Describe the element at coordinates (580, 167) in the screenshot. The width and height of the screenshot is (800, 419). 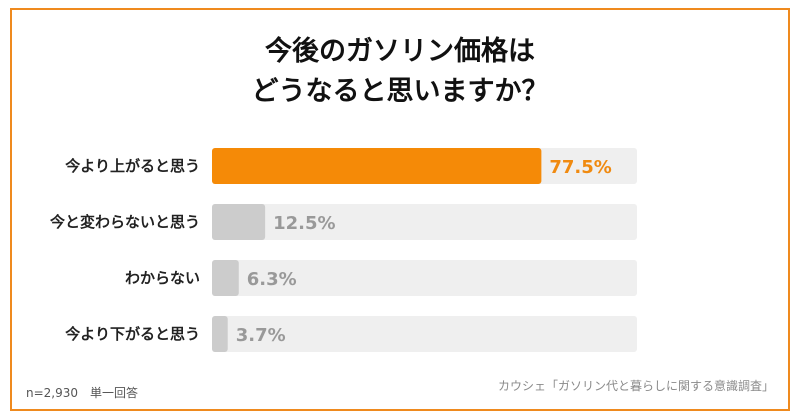
I see `value-label: 77.5%` at that location.